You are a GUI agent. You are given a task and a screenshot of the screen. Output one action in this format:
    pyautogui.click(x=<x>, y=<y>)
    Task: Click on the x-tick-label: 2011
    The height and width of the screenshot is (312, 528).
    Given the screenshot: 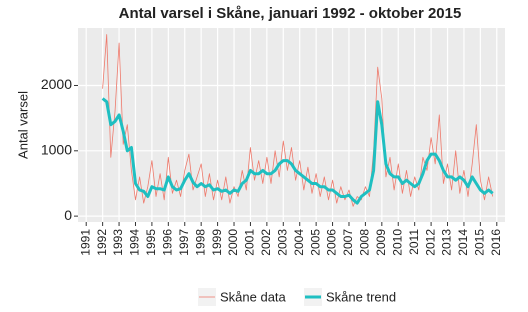 What is the action you would take?
    pyautogui.click(x=414, y=242)
    